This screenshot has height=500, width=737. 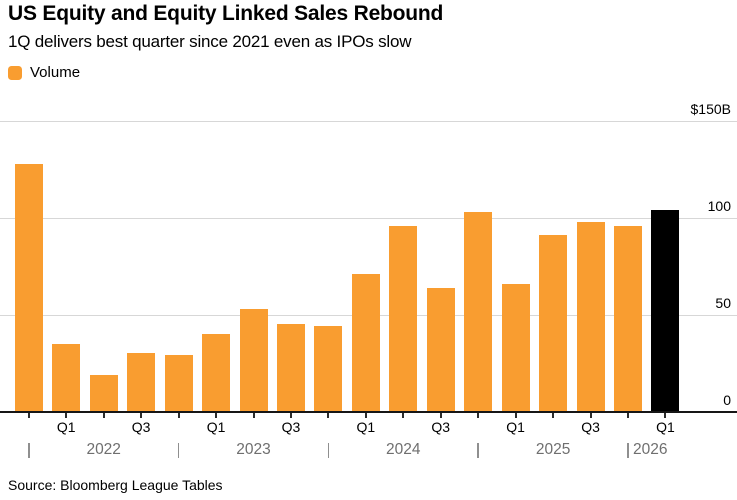 What do you see at coordinates (216, 427) in the screenshot?
I see `x-axis-label-q1-2023: Q1` at bounding box center [216, 427].